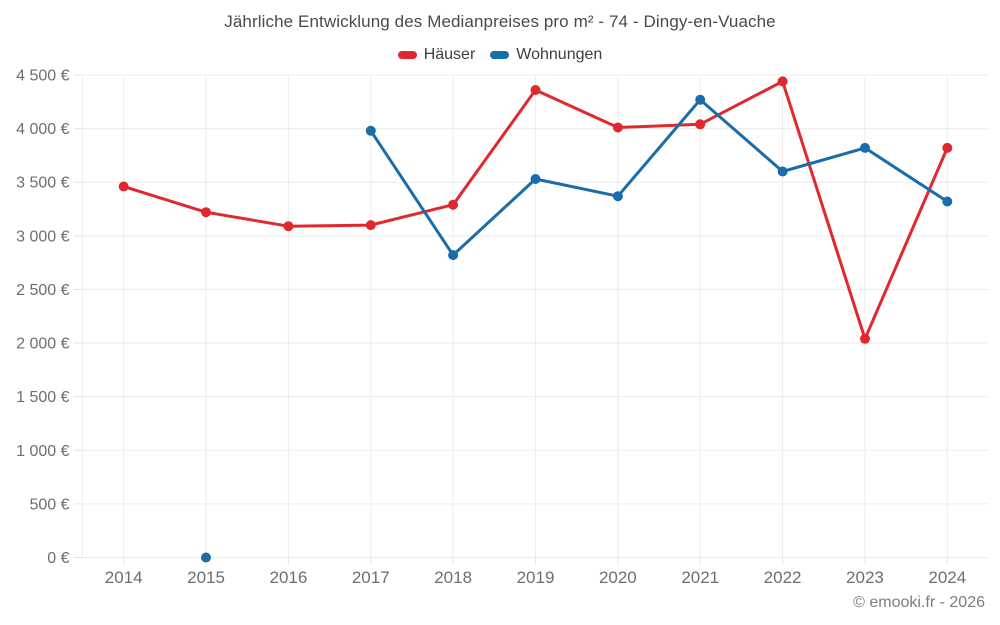 The width and height of the screenshot is (1000, 625). What do you see at coordinates (919, 602) in the screenshot?
I see `copyright-footer: © emooki.fr - 2026` at bounding box center [919, 602].